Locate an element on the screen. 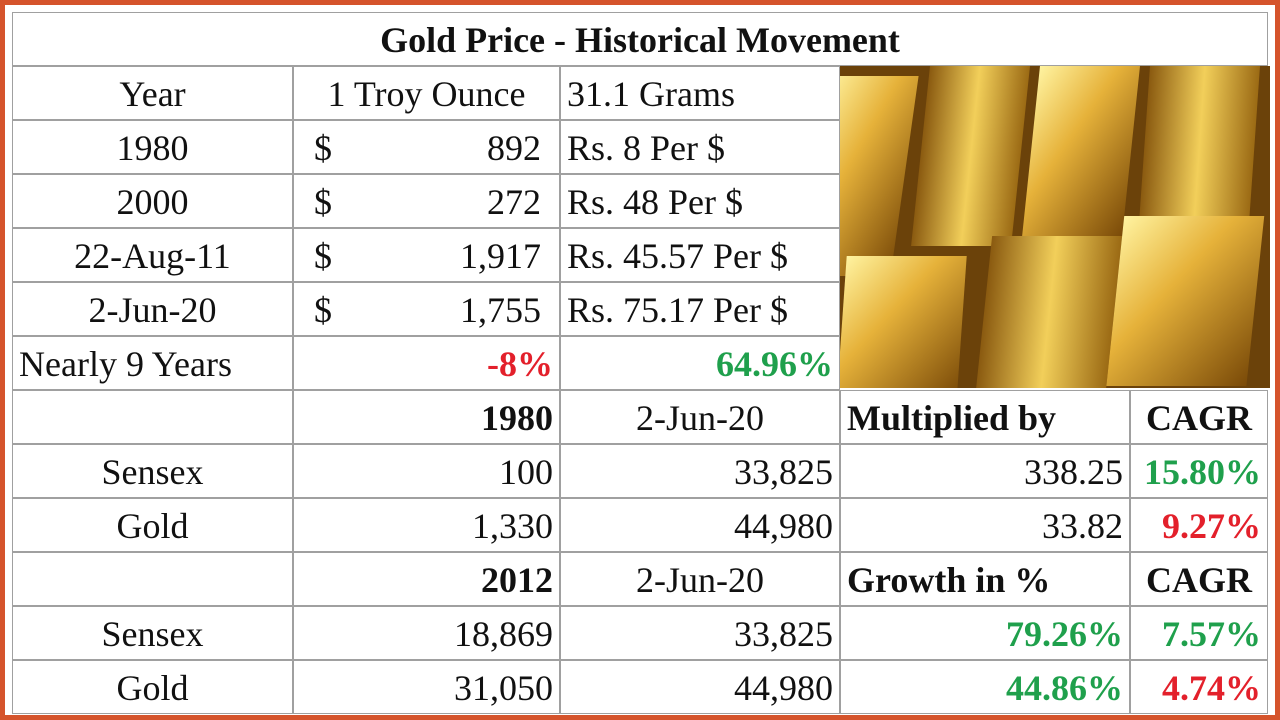 The image size is (1280, 720). year: 22-Aug-11 is located at coordinates (152, 255).